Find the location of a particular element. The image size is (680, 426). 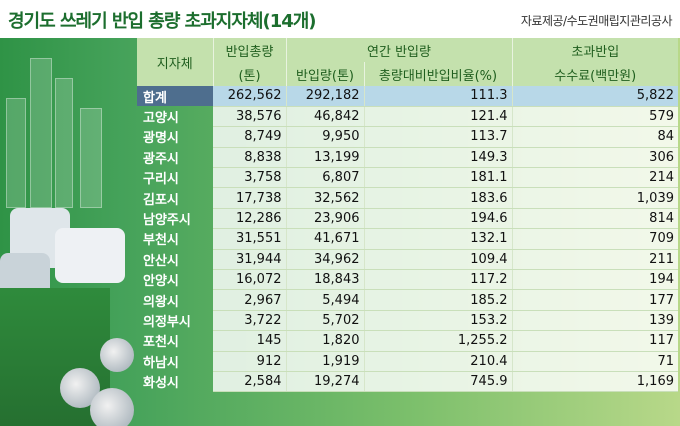

row-name: 고양시 is located at coordinates (161, 119).